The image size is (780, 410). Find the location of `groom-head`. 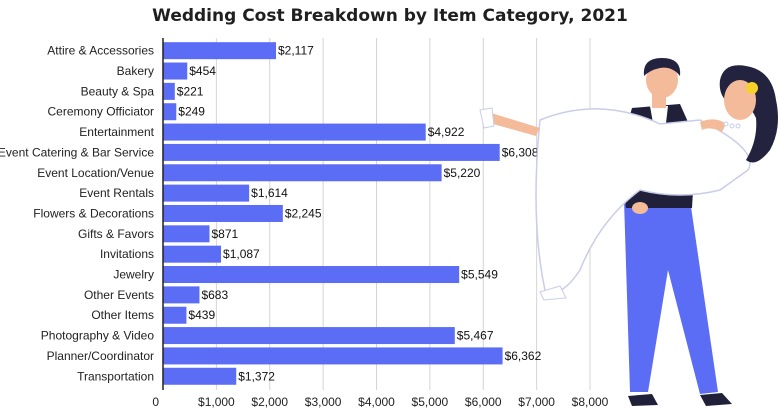

groom-head is located at coordinates (662, 80).